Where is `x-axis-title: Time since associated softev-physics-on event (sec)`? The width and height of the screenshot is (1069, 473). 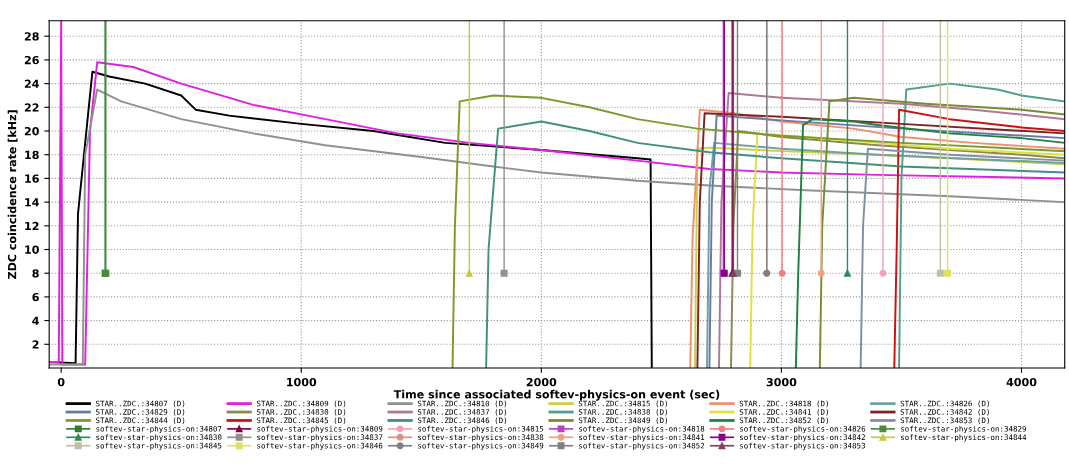 x-axis-title: Time since associated softev-physics-on event (sec) is located at coordinates (556, 395).